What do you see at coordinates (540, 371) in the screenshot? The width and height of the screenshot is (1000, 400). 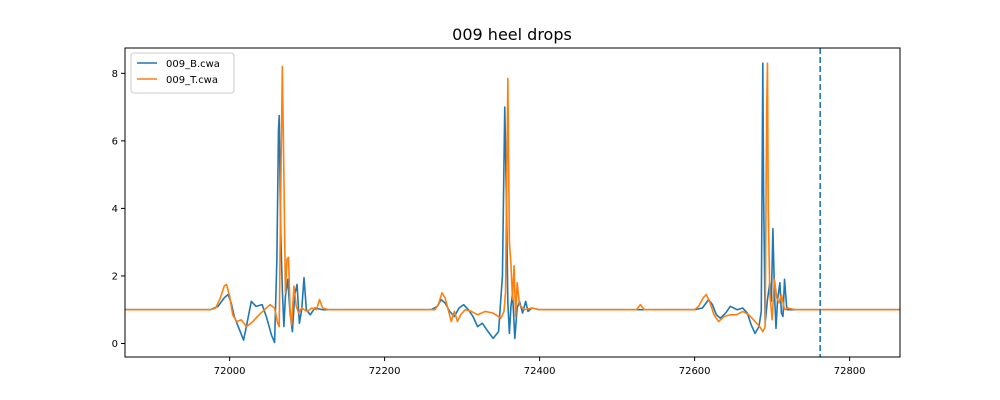 I see `x-tick-label: 72400` at bounding box center [540, 371].